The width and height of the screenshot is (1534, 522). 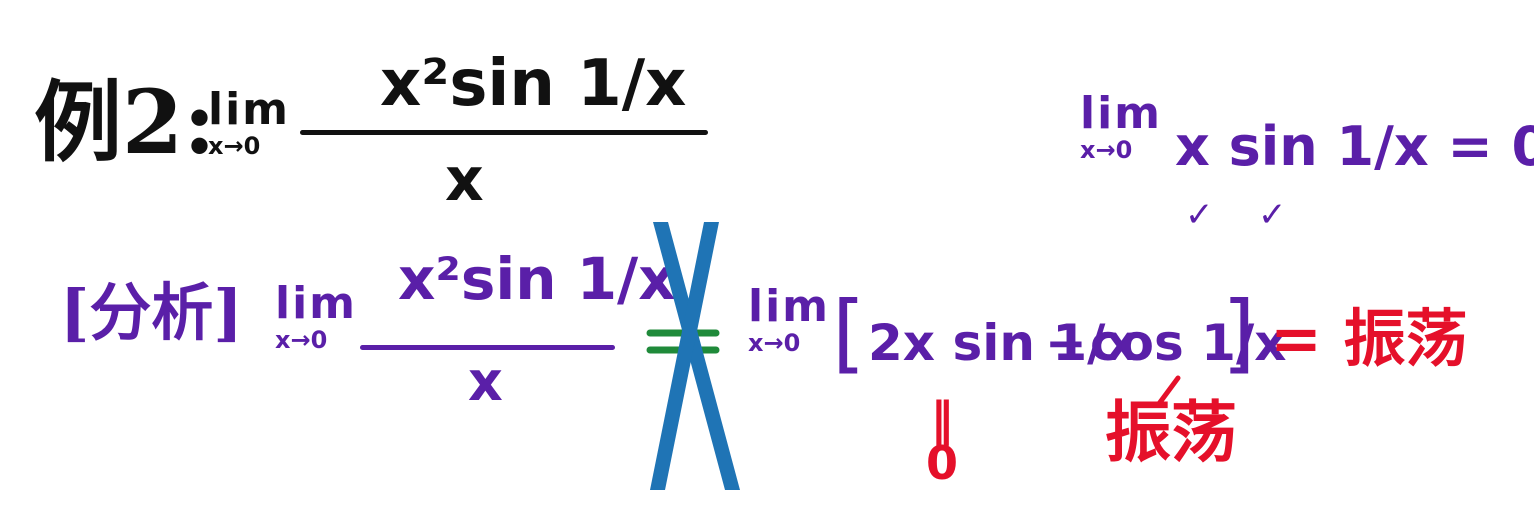 I want to click on example-numerator: x²sin 1/x, so click(x=533, y=84).